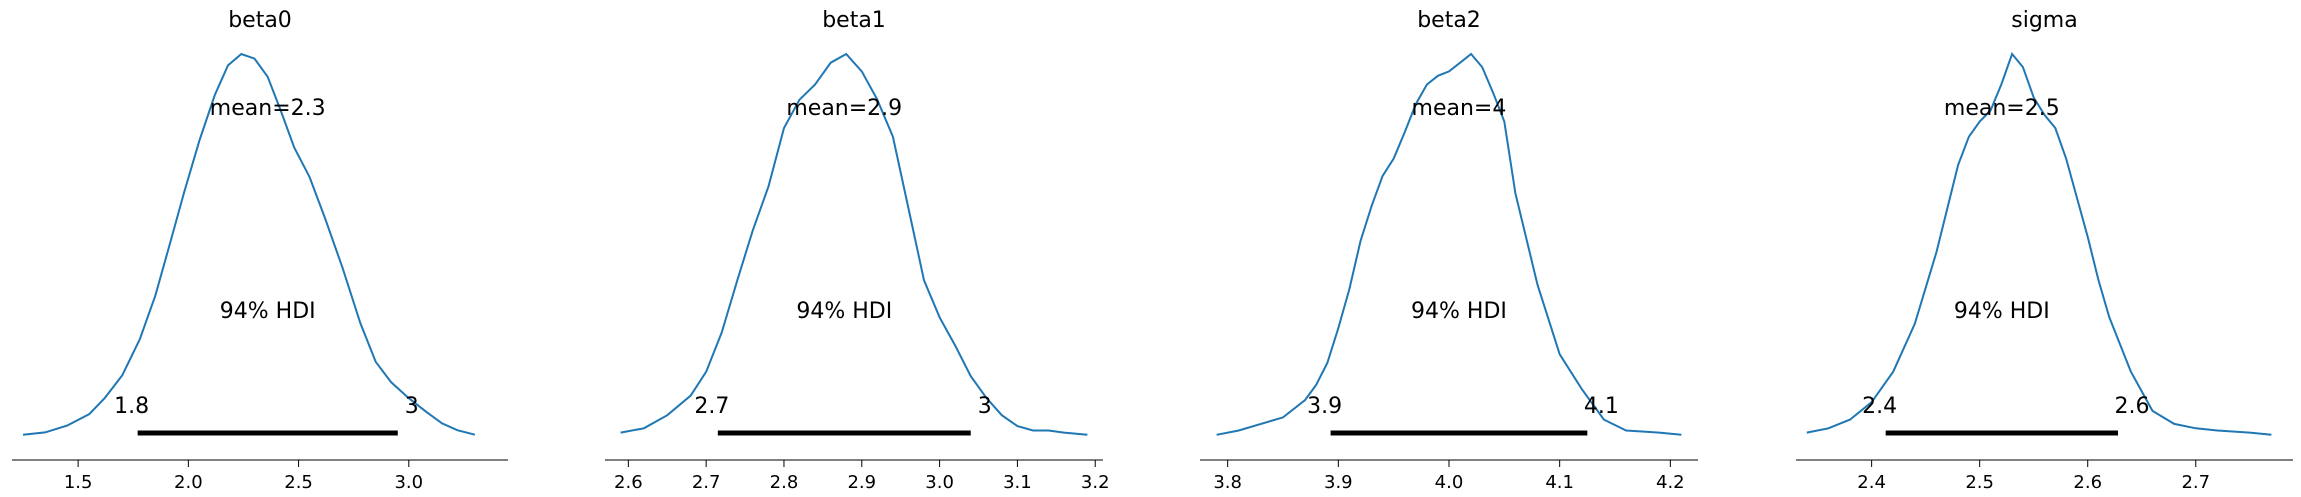 Image resolution: width=2301 pixels, height=497 pixels. What do you see at coordinates (1670, 482) in the screenshot?
I see `x-tick-label: 4.2` at bounding box center [1670, 482].